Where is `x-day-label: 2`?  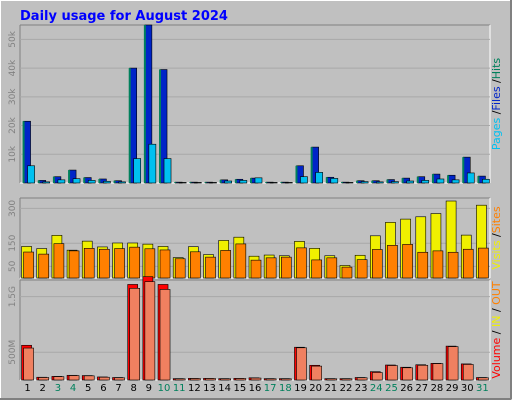 x-day-label: 2 is located at coordinates (43, 388).